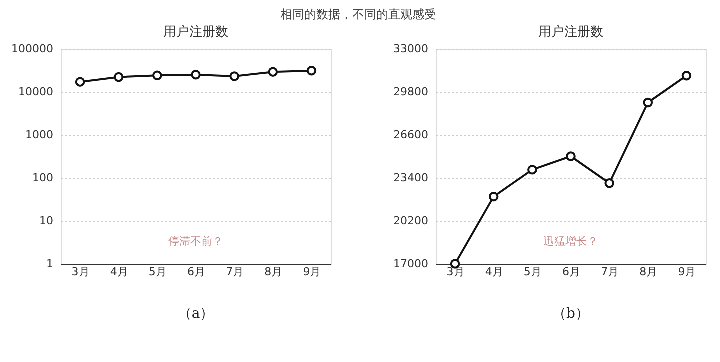 Image resolution: width=720 pixels, height=362 pixels. Describe the element at coordinates (33, 49) in the screenshot. I see `y-tick-label: 100000` at that location.